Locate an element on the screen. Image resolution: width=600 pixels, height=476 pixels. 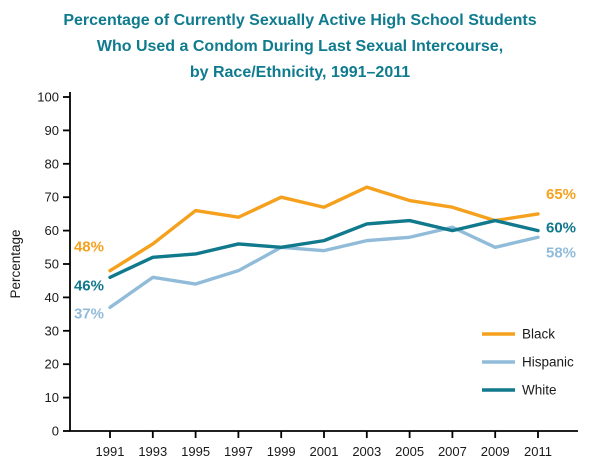
end-value-label-white: 60% is located at coordinates (561, 228).